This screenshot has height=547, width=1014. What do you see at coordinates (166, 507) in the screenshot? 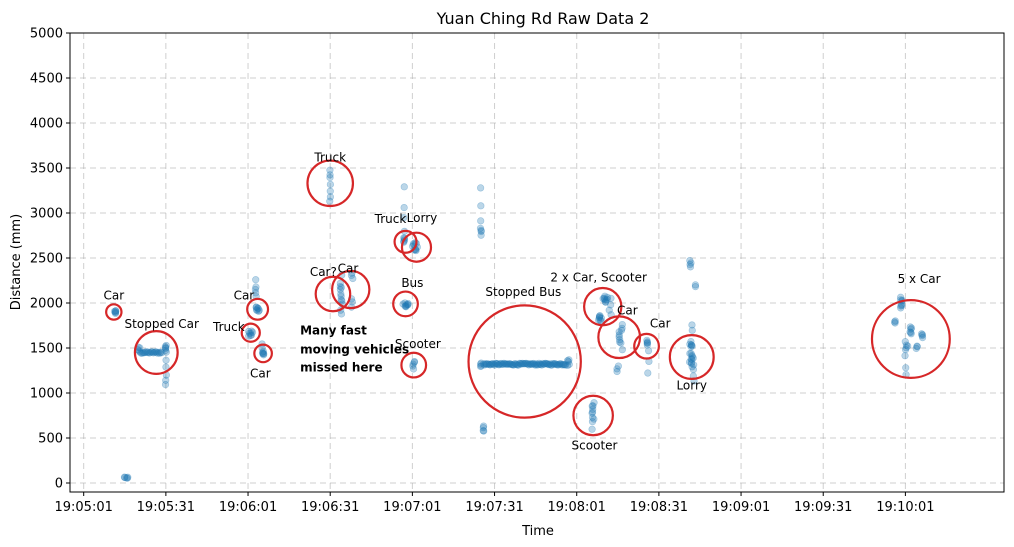
I see `x-tick-label: 19:05:31` at bounding box center [166, 507].